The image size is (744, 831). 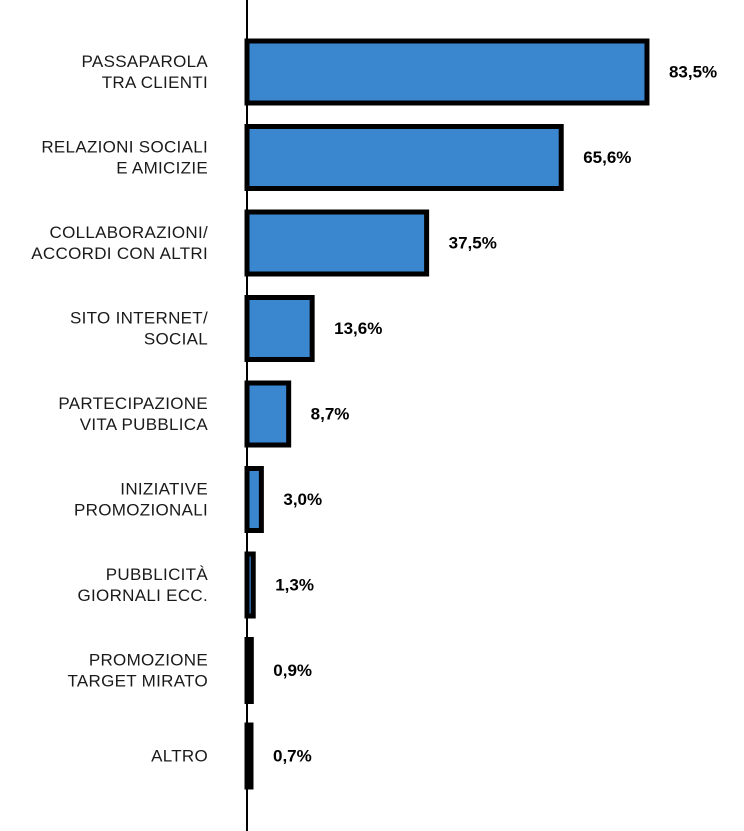 What do you see at coordinates (330, 414) in the screenshot?
I see `value-label: 8,7%` at bounding box center [330, 414].